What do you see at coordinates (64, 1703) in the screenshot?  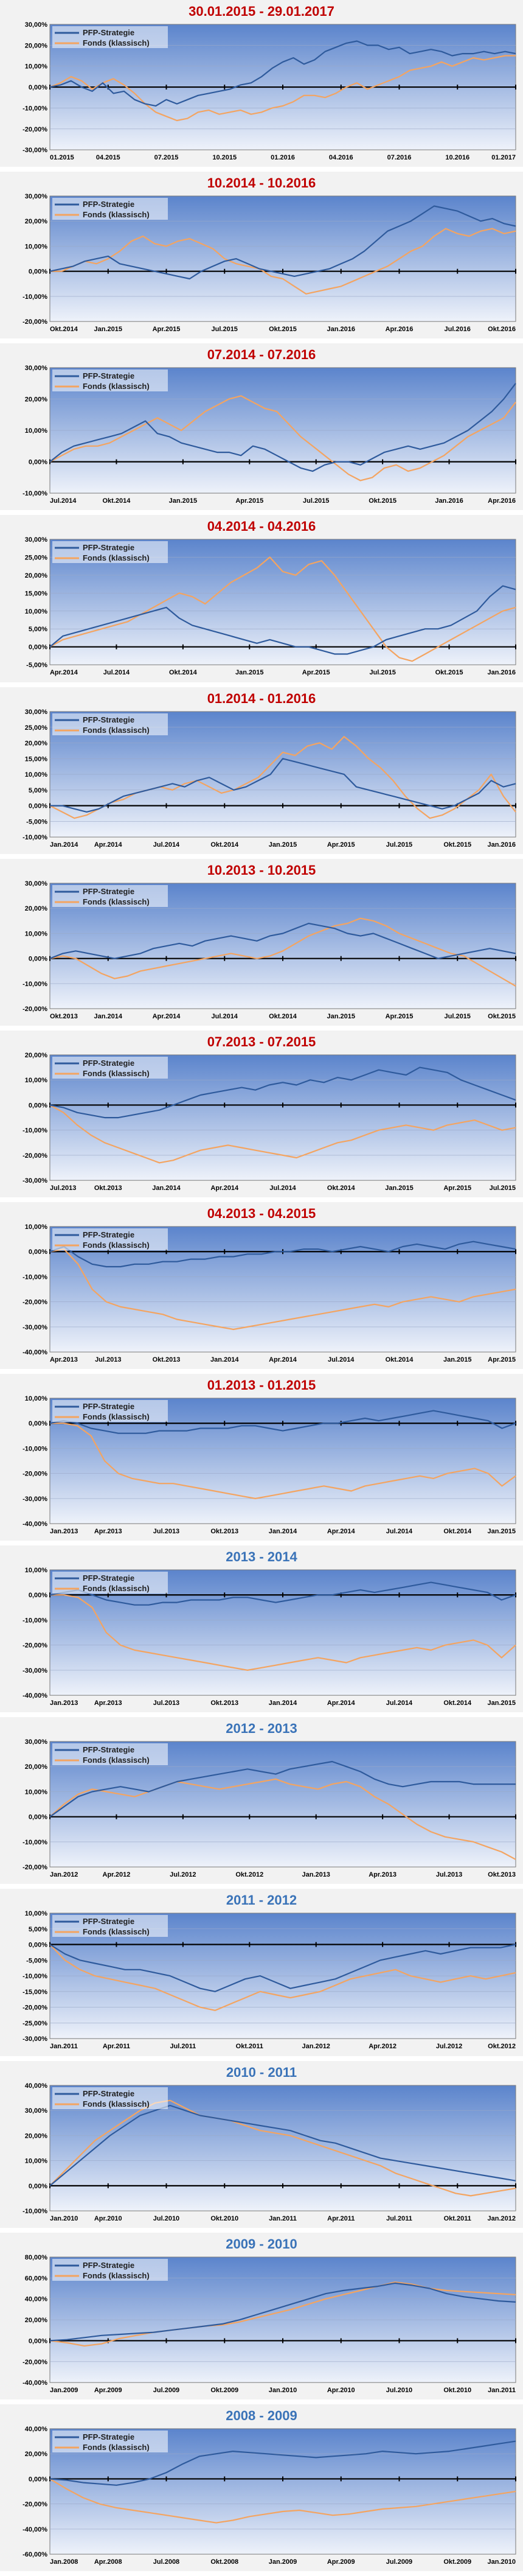 I see `x-tick-label: Jan.2013` at bounding box center [64, 1703].